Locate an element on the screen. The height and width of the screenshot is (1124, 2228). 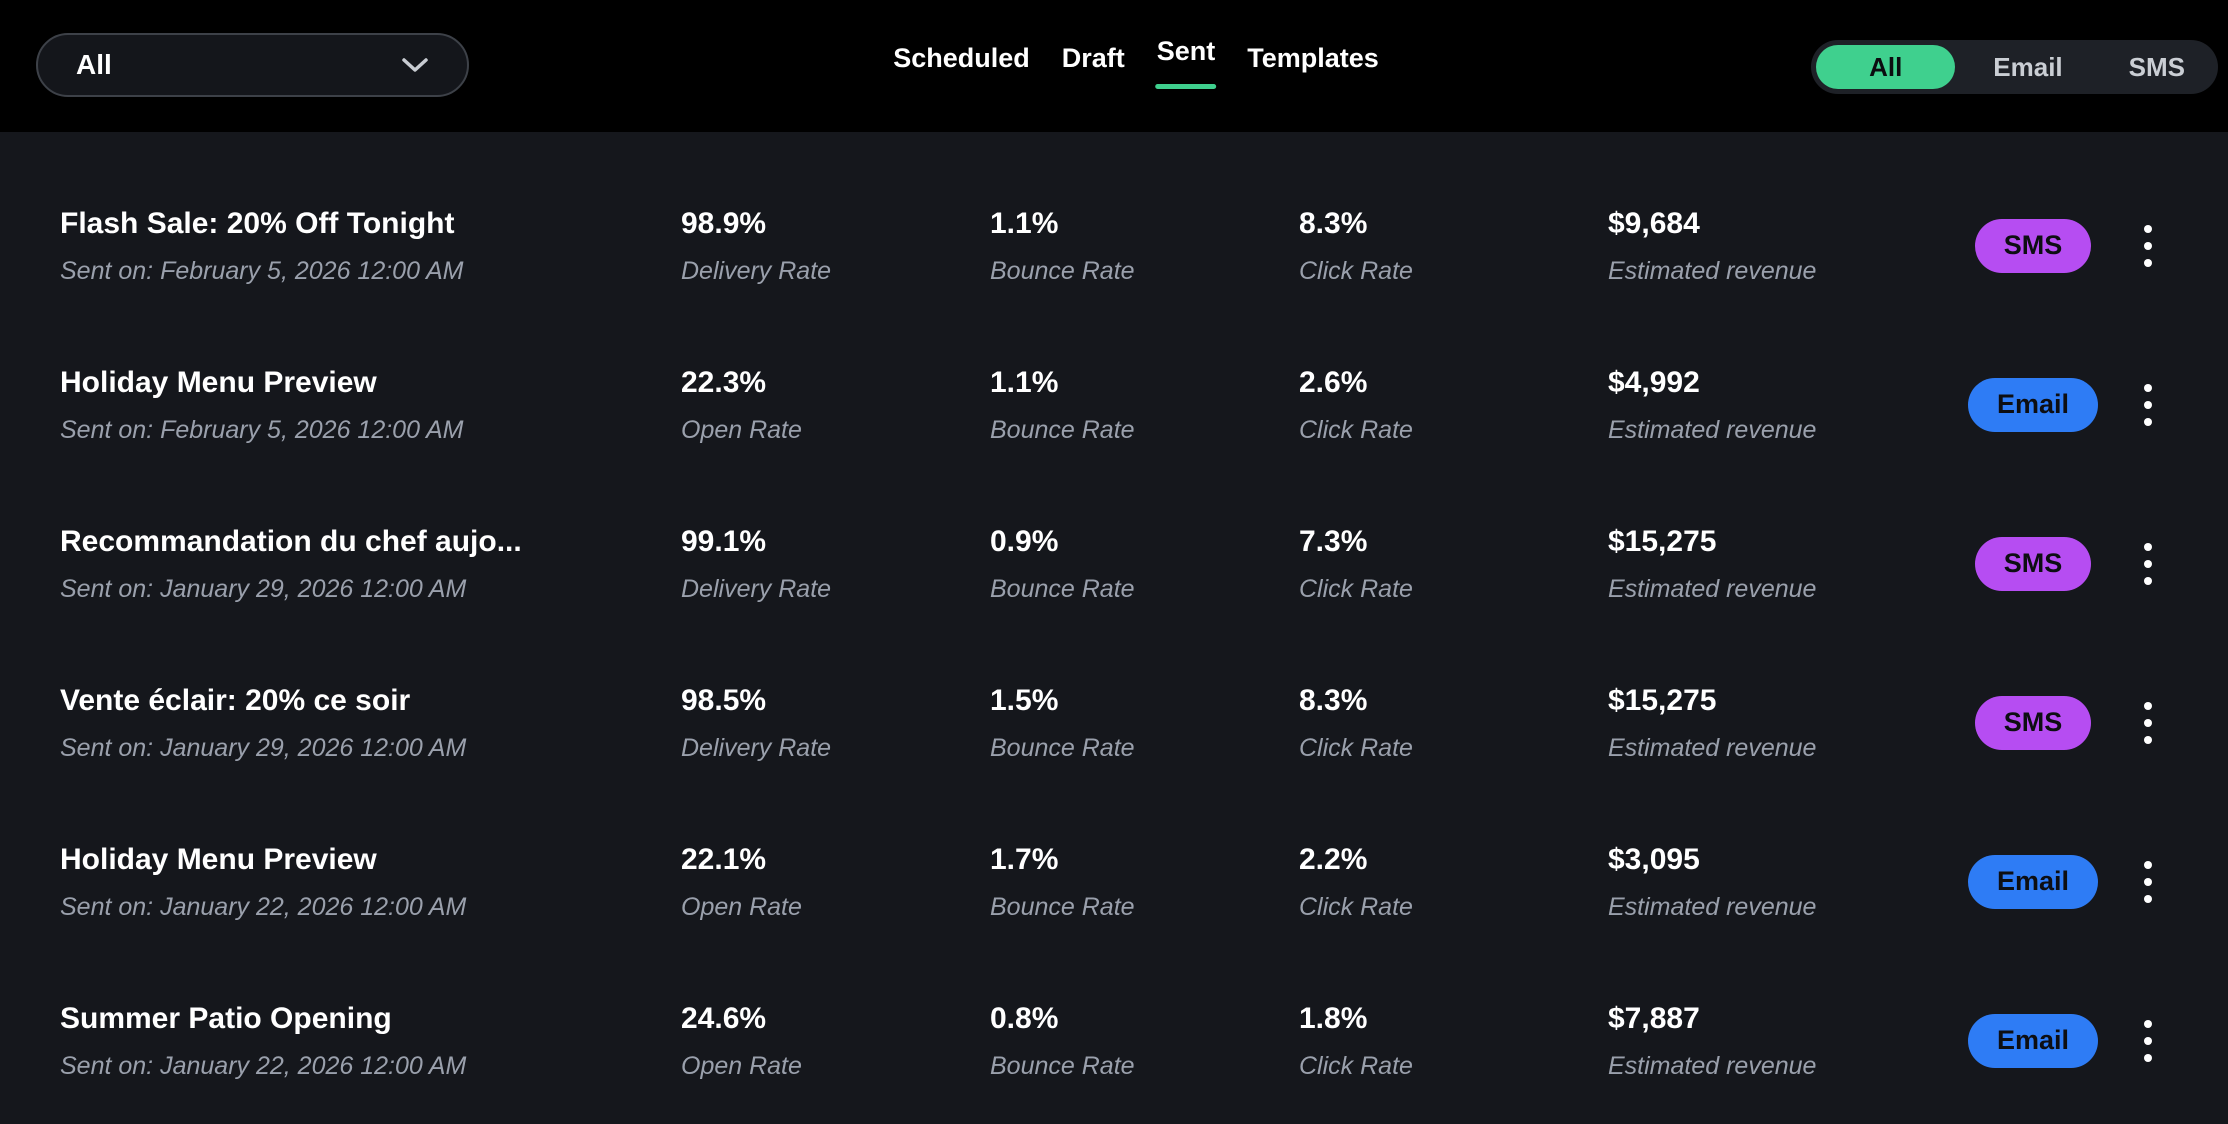
stat-value: $4,992 is located at coordinates (1654, 382).